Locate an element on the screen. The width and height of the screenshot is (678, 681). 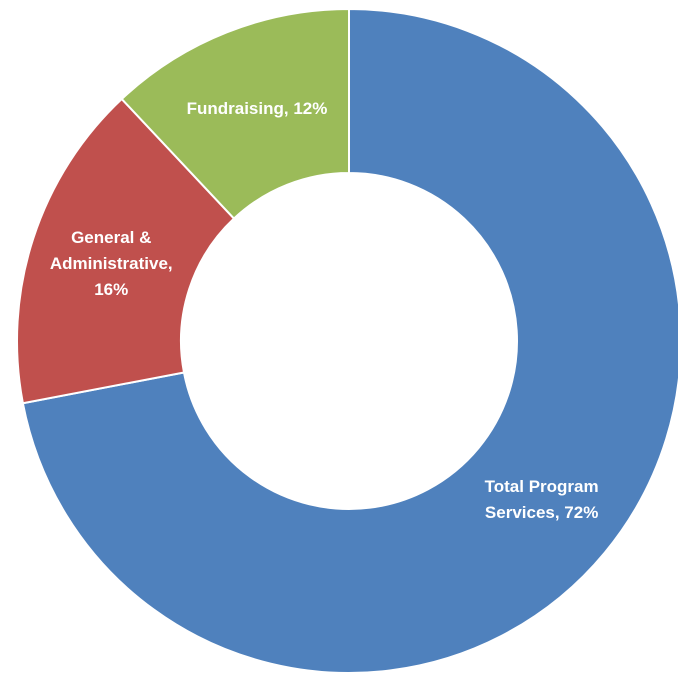
data-label: General & Administrative, 16% is located at coordinates (111, 263).